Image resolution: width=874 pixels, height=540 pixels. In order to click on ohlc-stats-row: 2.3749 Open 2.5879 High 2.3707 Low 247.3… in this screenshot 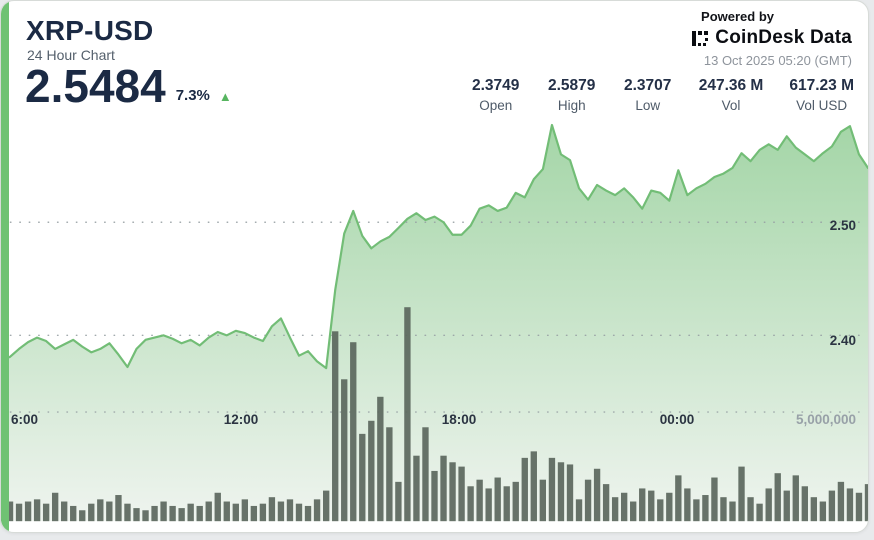, I will do `click(662, 95)`.